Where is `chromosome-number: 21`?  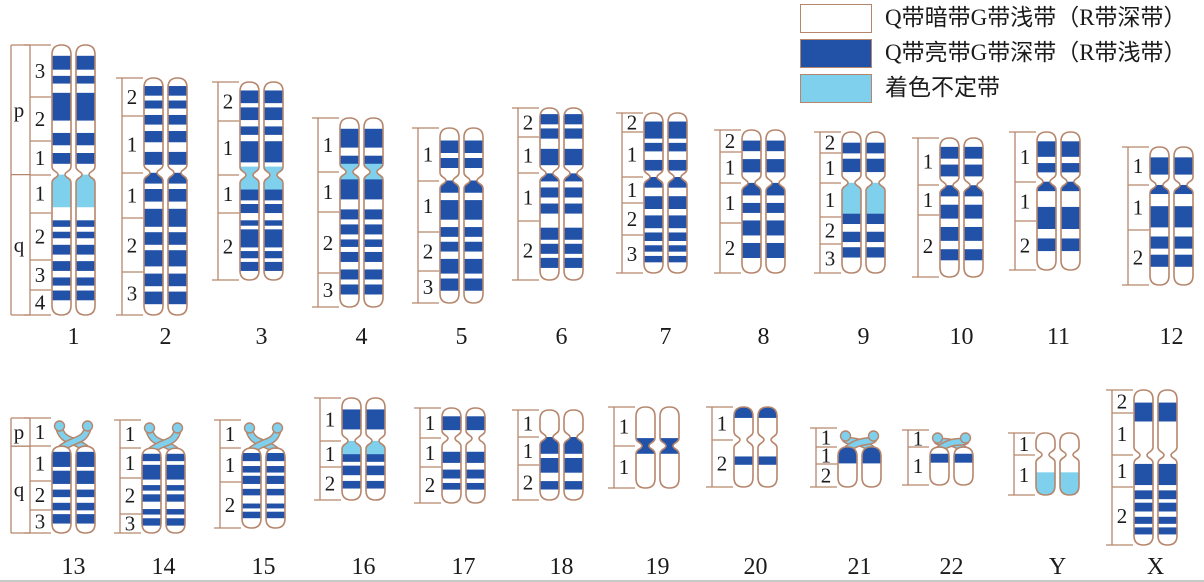
chromosome-number: 21 is located at coordinates (860, 567).